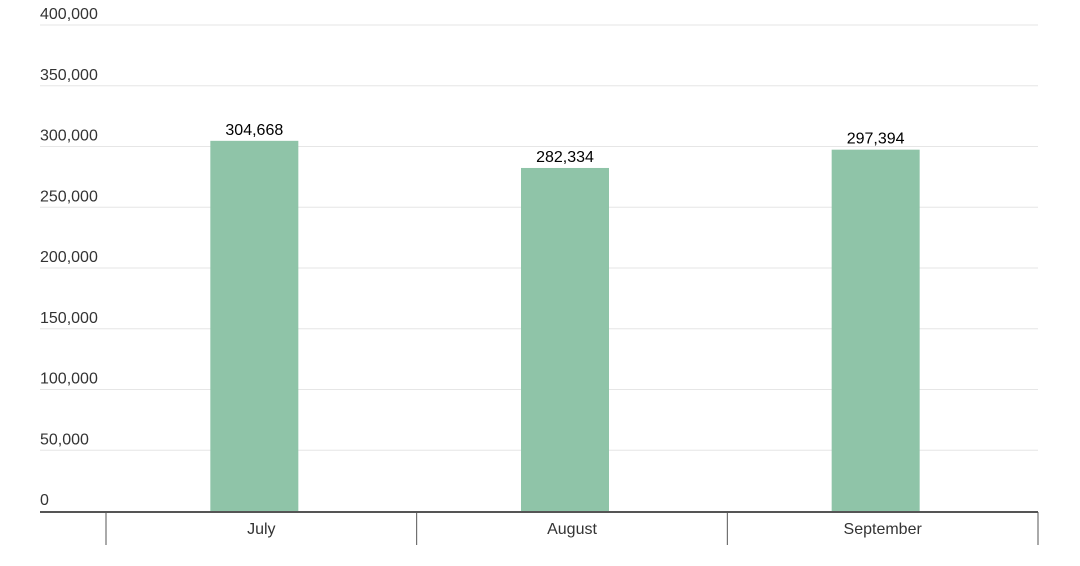  I want to click on y-tick-label: 350,000, so click(69, 75).